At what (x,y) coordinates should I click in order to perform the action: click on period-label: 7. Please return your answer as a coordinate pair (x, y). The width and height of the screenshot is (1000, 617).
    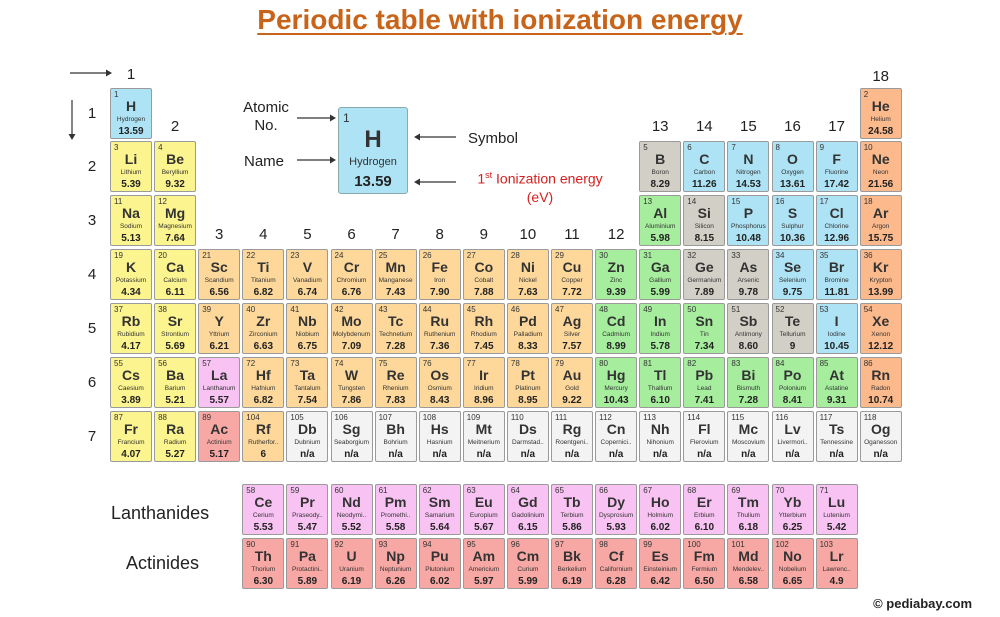
    Looking at the image, I should click on (92, 436).